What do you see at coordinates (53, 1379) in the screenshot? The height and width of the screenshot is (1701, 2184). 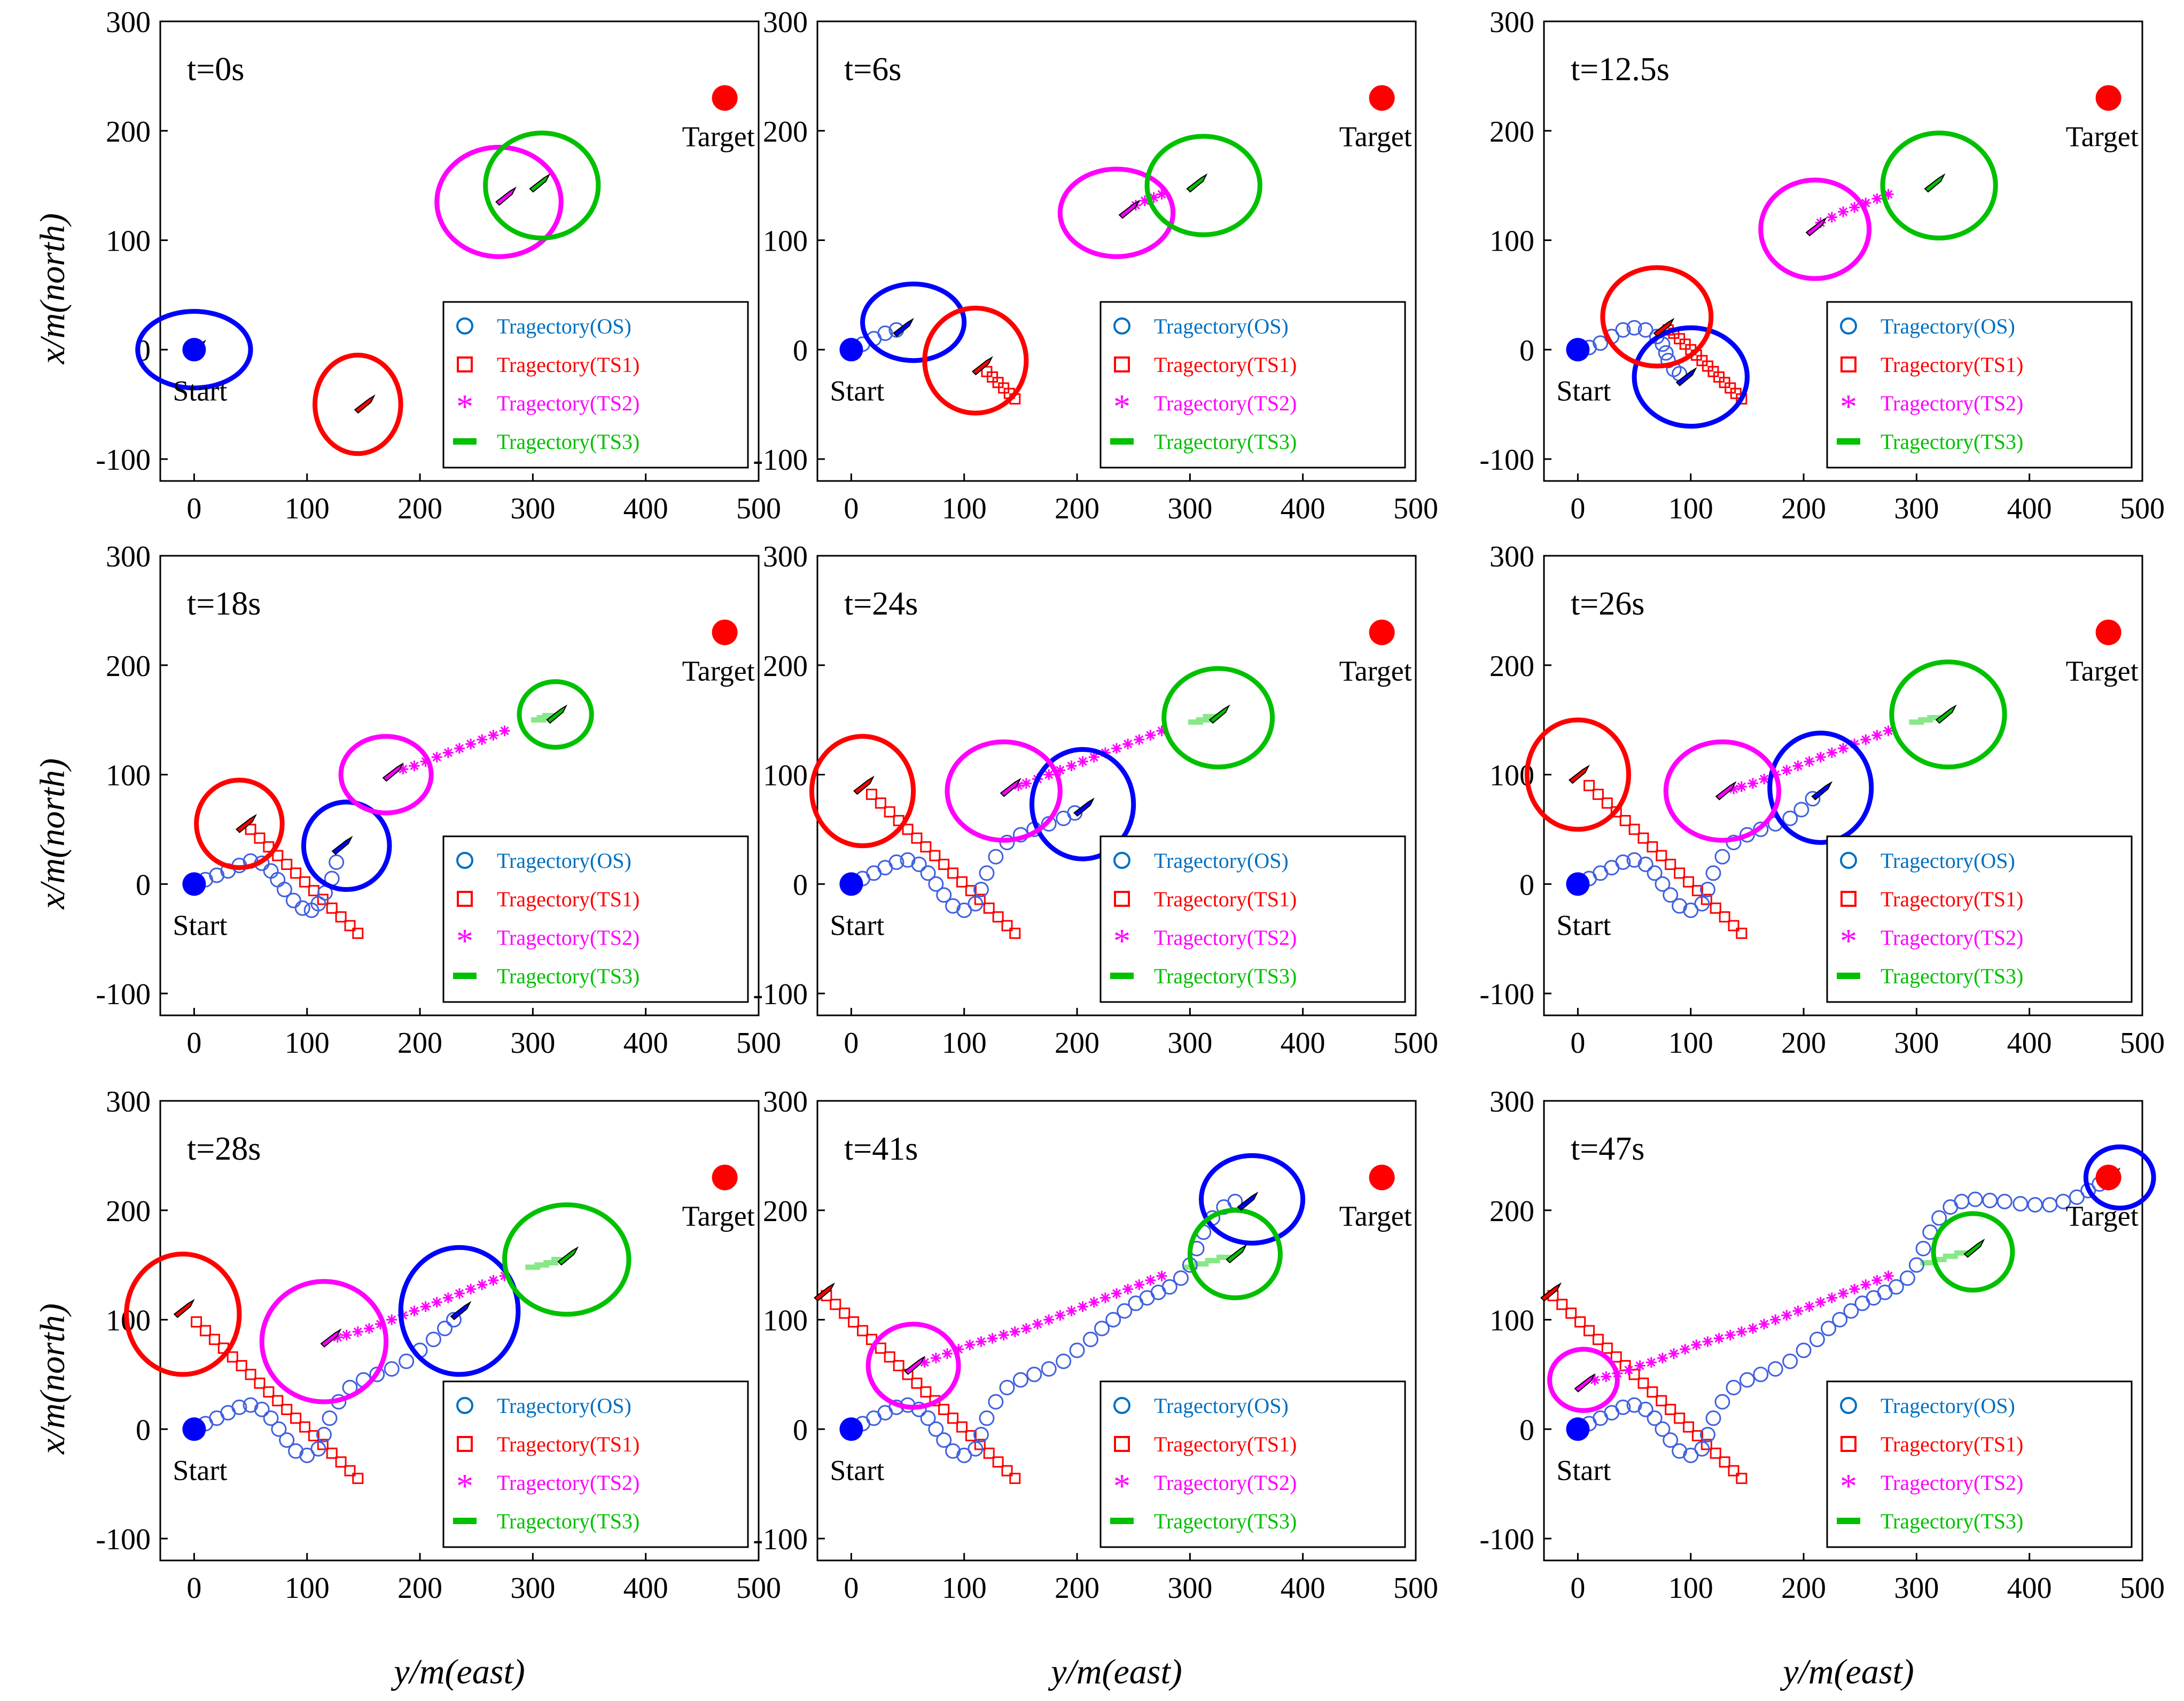 I see `y-axis-title: x/m(north)` at bounding box center [53, 1379].